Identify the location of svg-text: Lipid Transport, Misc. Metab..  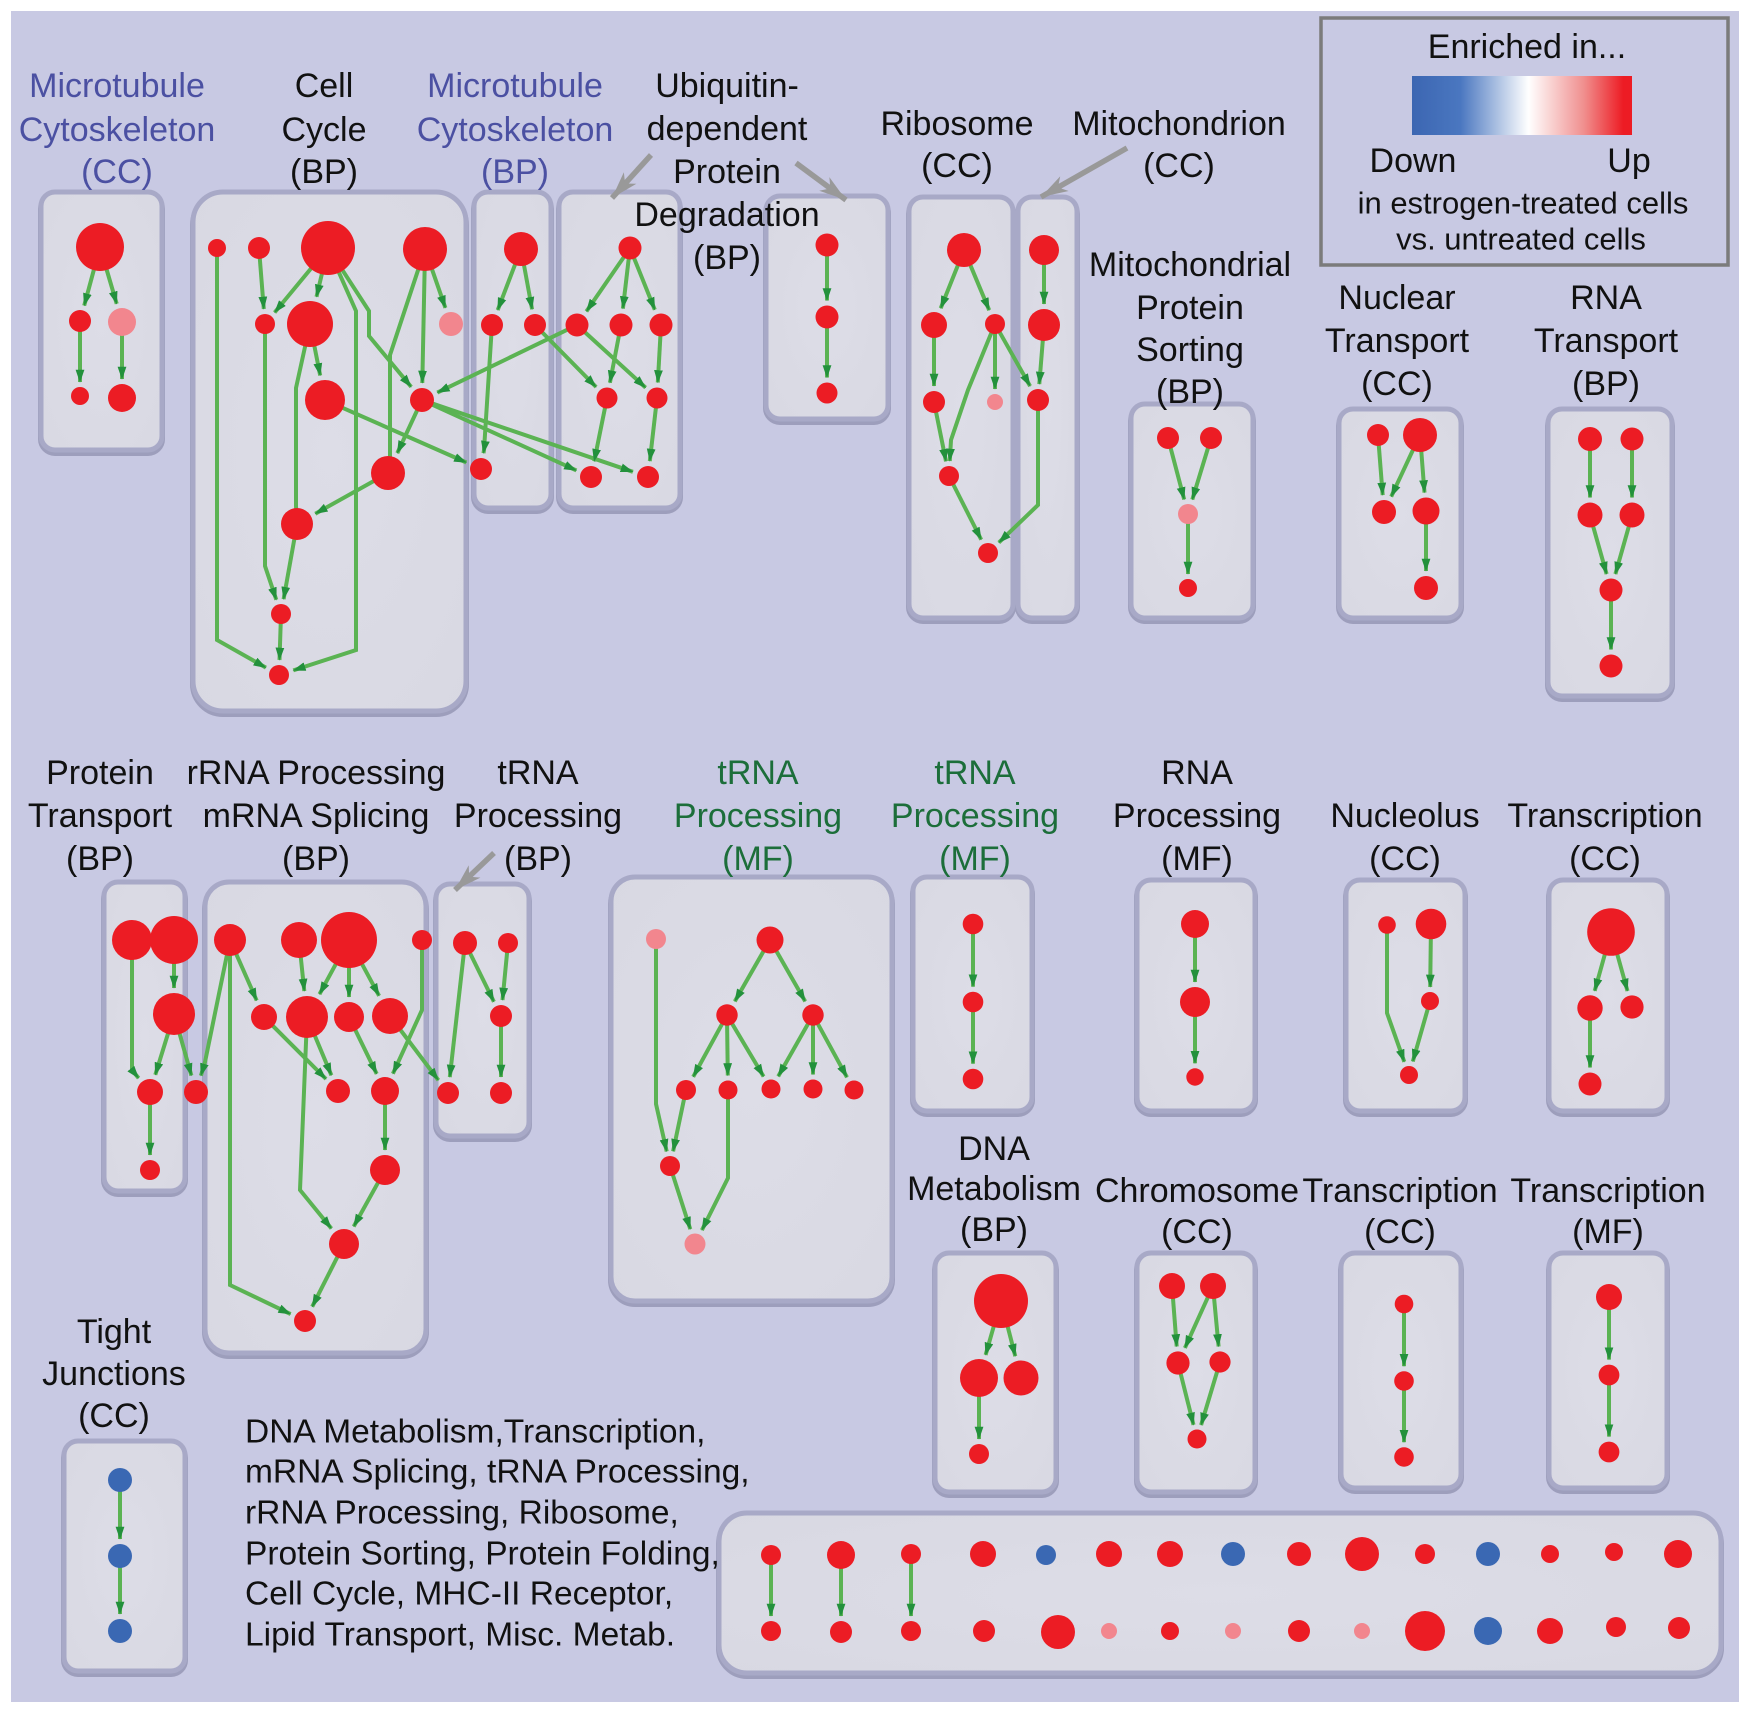
(460, 1635).